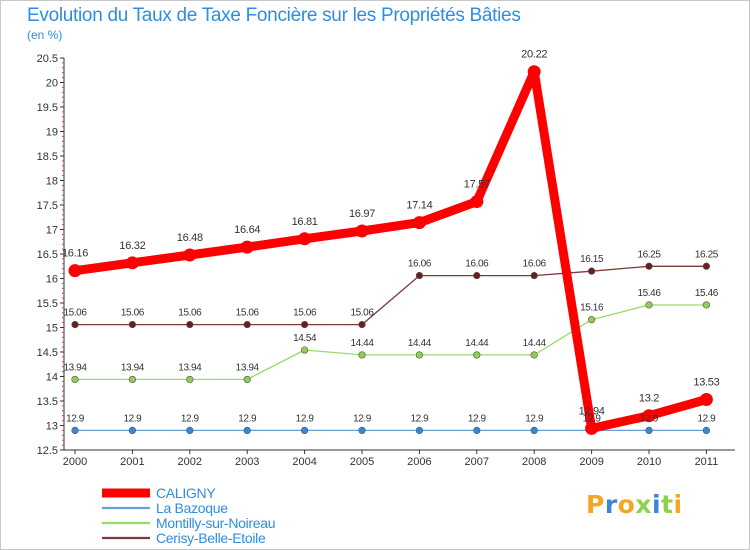 The height and width of the screenshot is (550, 750). Describe the element at coordinates (45, 35) in the screenshot. I see `y-axis-unit-label: (en %)` at that location.